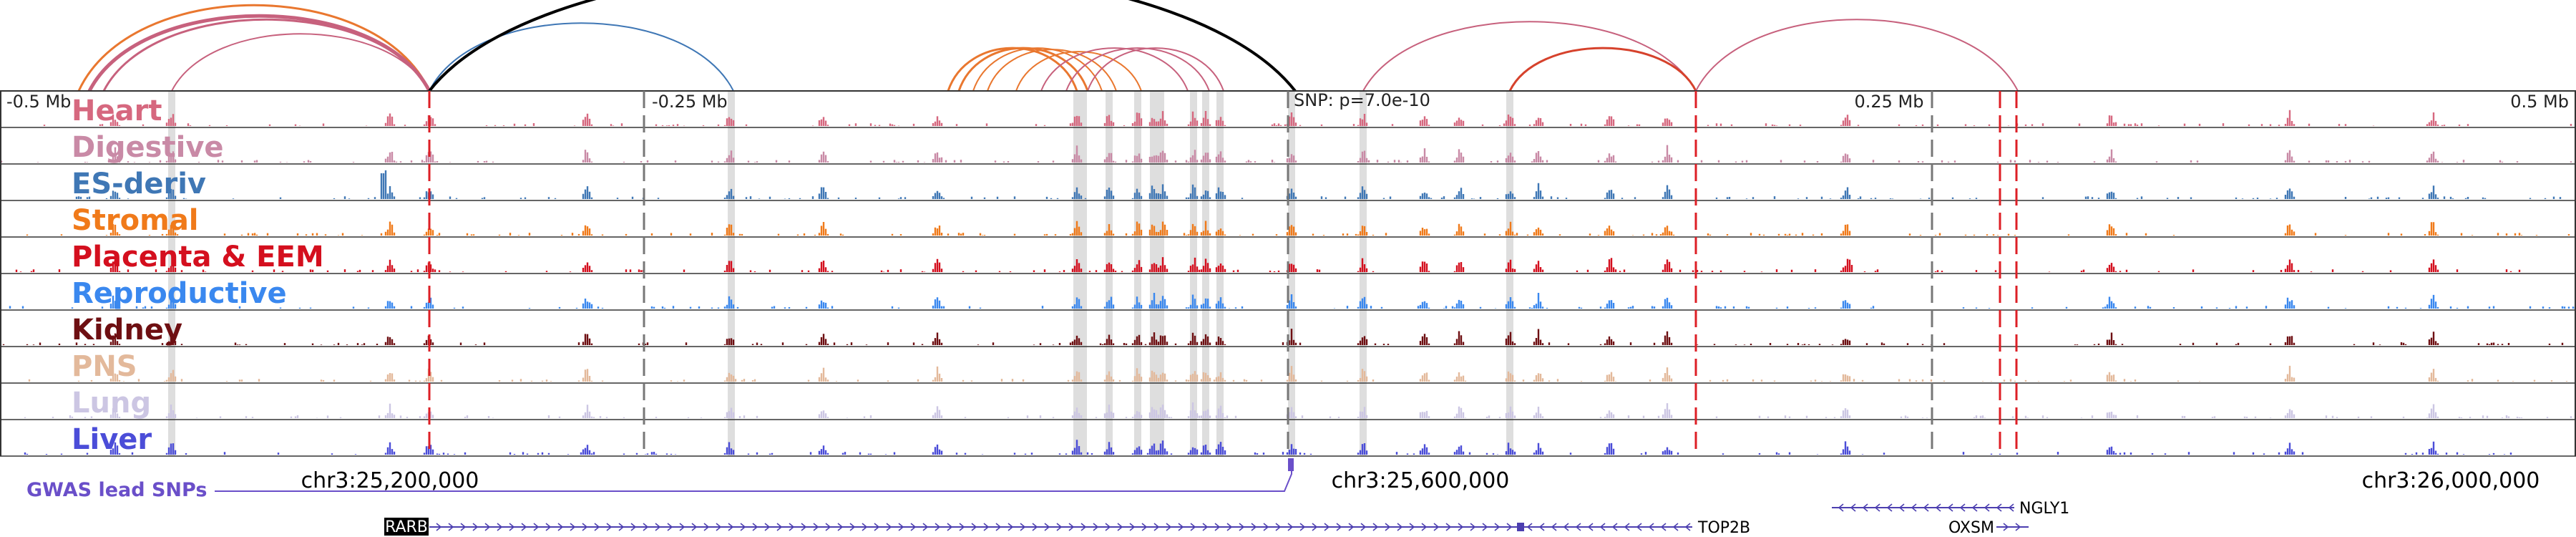 The width and height of the screenshot is (2576, 537). I want to click on track-label: ES-deriv, so click(139, 184).